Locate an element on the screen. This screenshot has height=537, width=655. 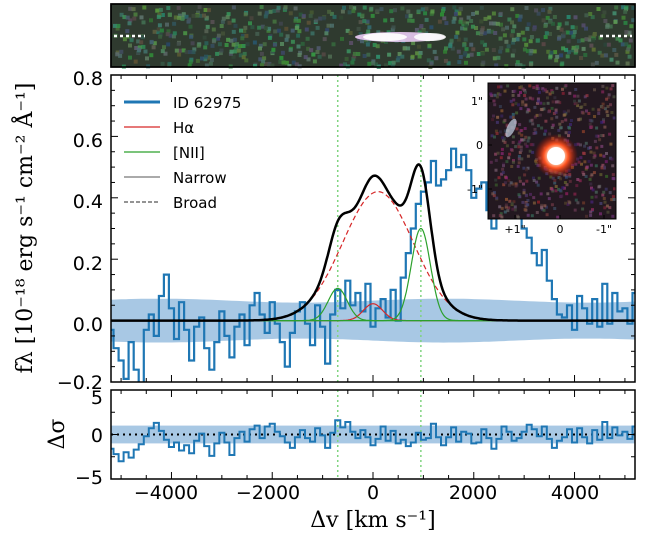
xtick-label: 0 is located at coordinates (373, 493).